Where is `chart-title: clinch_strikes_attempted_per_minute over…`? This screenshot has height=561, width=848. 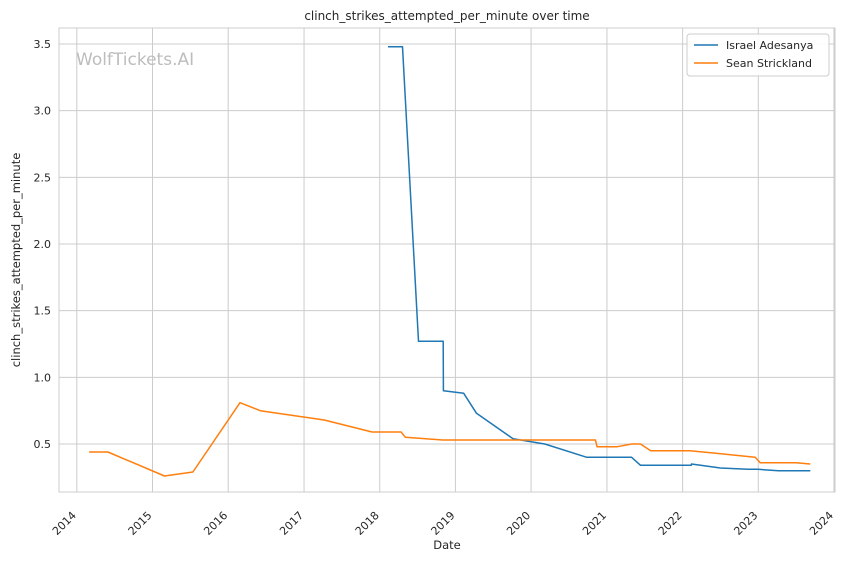
chart-title: clinch_strikes_attempted_per_minute over… is located at coordinates (446, 16).